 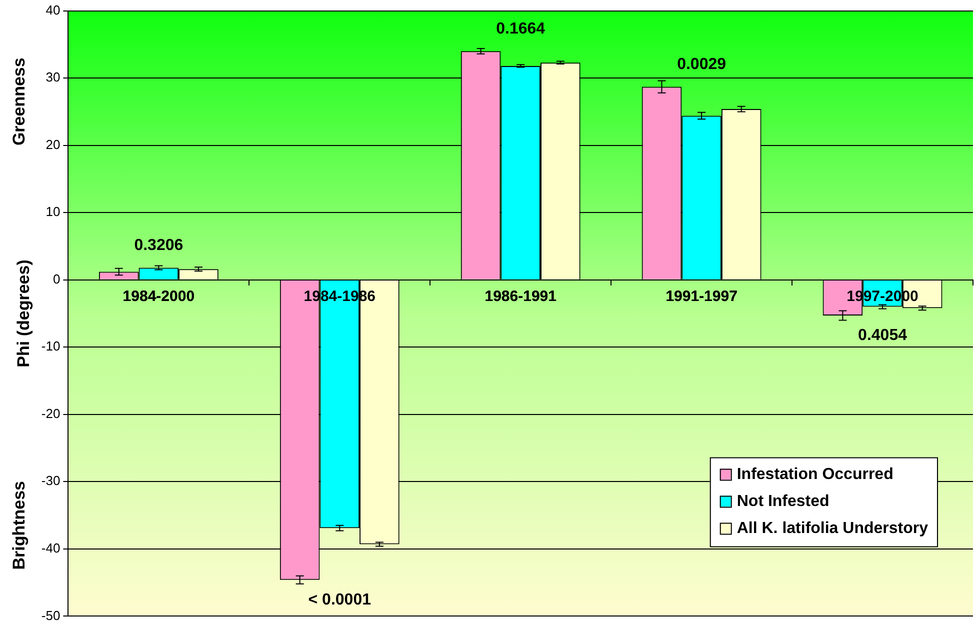 I want to click on x-tick-label: 1991-1997, so click(x=702, y=297).